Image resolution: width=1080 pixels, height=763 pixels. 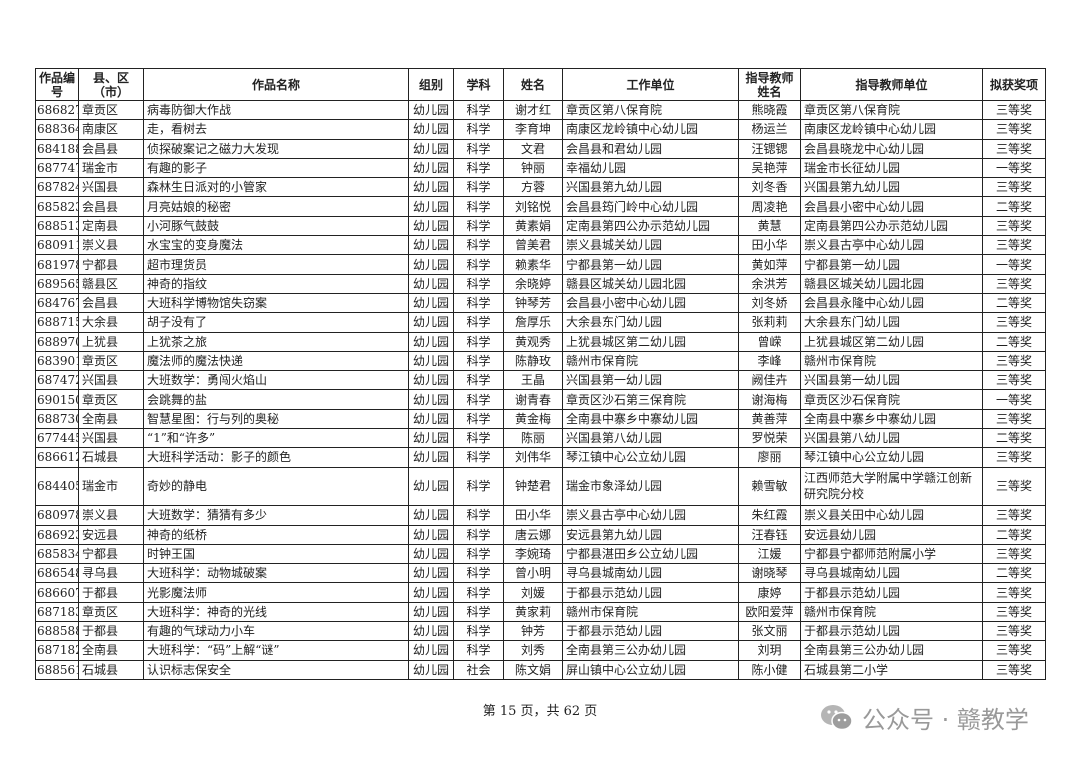 What do you see at coordinates (891, 148) in the screenshot?
I see `cell-mentor-workplace: 会昌县晓龙中心幼儿园` at bounding box center [891, 148].